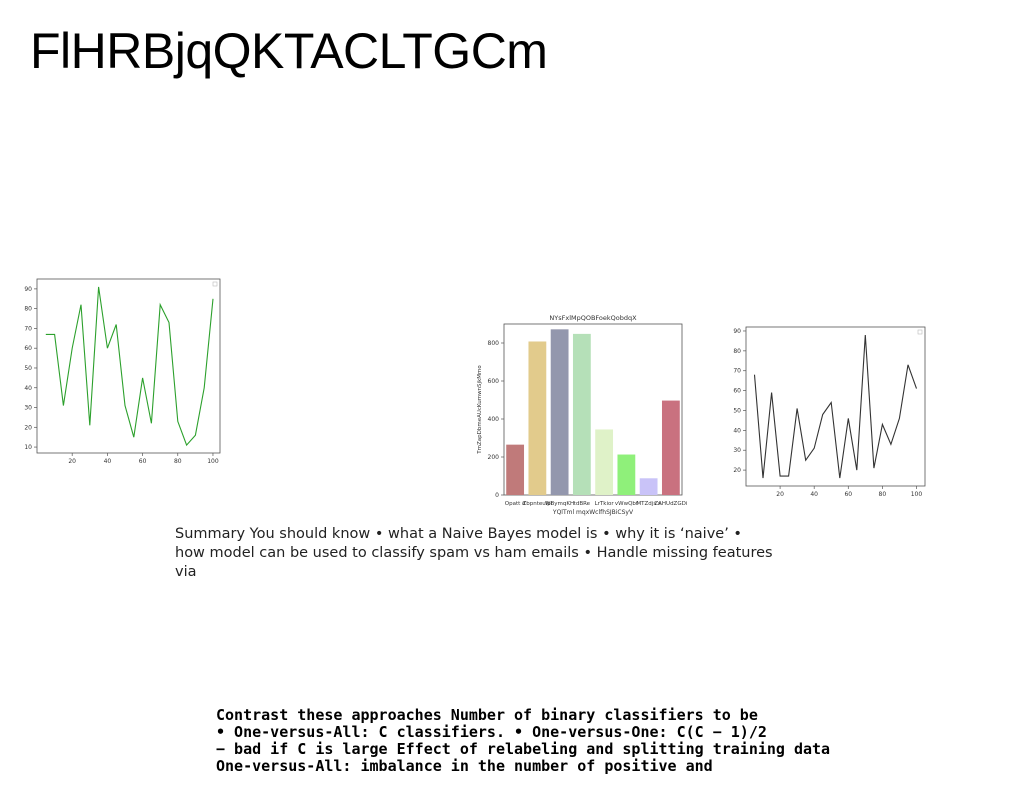  I want to click on chart-title: NYsFxlMpQOBFoekQobdqX, so click(593, 318).